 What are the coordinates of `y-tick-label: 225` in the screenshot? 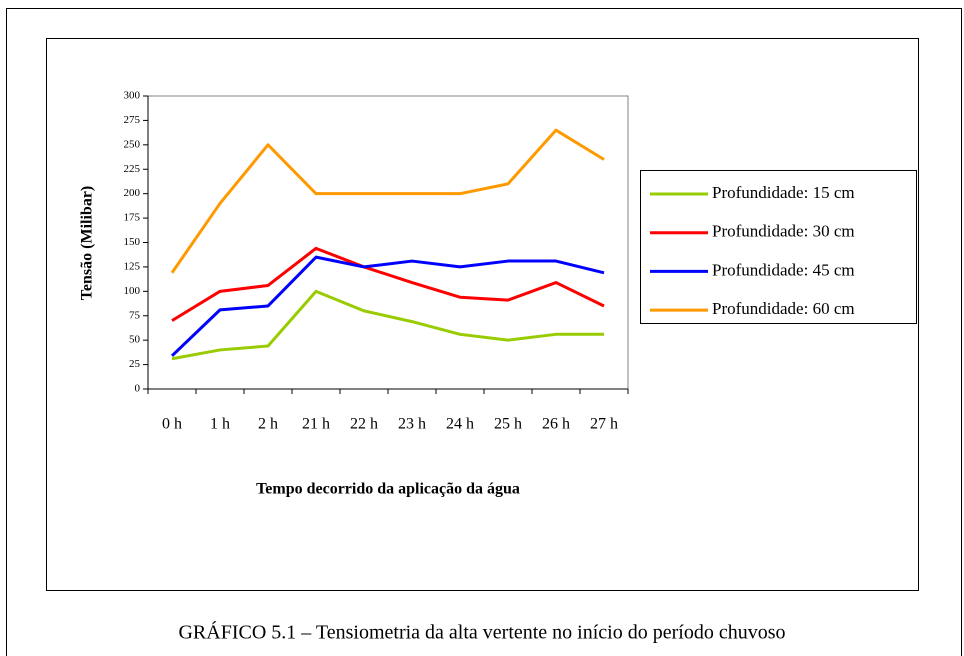 It's located at (132, 169).